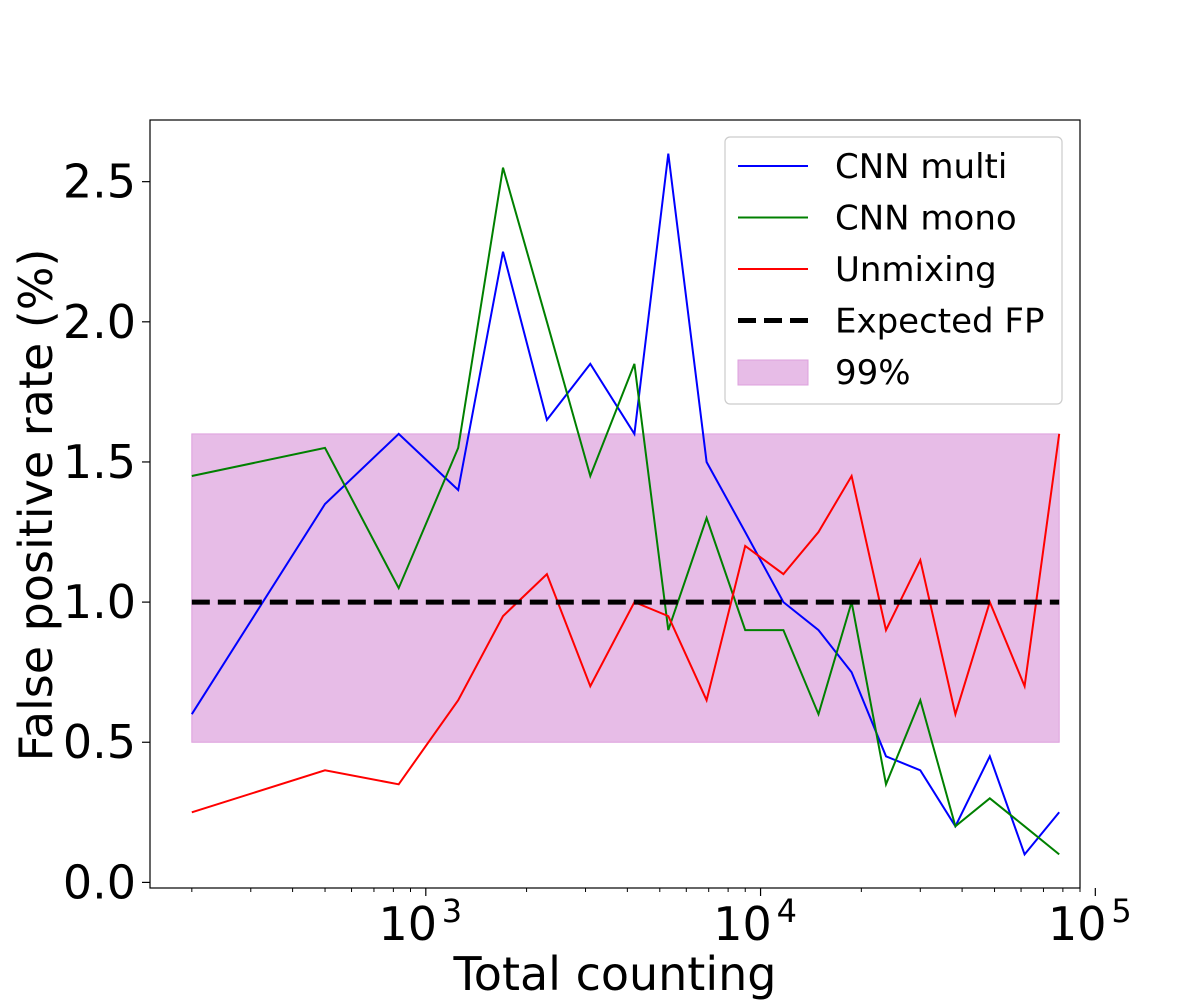 This screenshot has height=1000, width=1200. What do you see at coordinates (787, 911) in the screenshot?
I see `x-tick-exponent: 4` at bounding box center [787, 911].